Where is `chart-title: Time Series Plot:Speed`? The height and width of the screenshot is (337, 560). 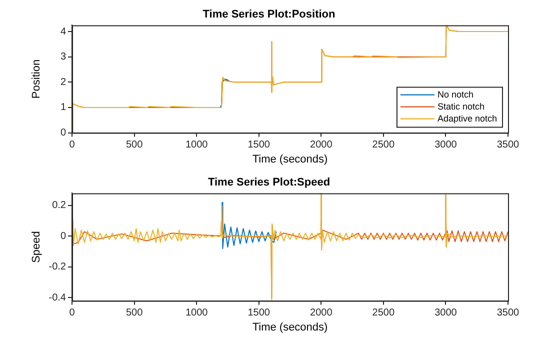
chart-title: Time Series Plot:Speed is located at coordinates (269, 182).